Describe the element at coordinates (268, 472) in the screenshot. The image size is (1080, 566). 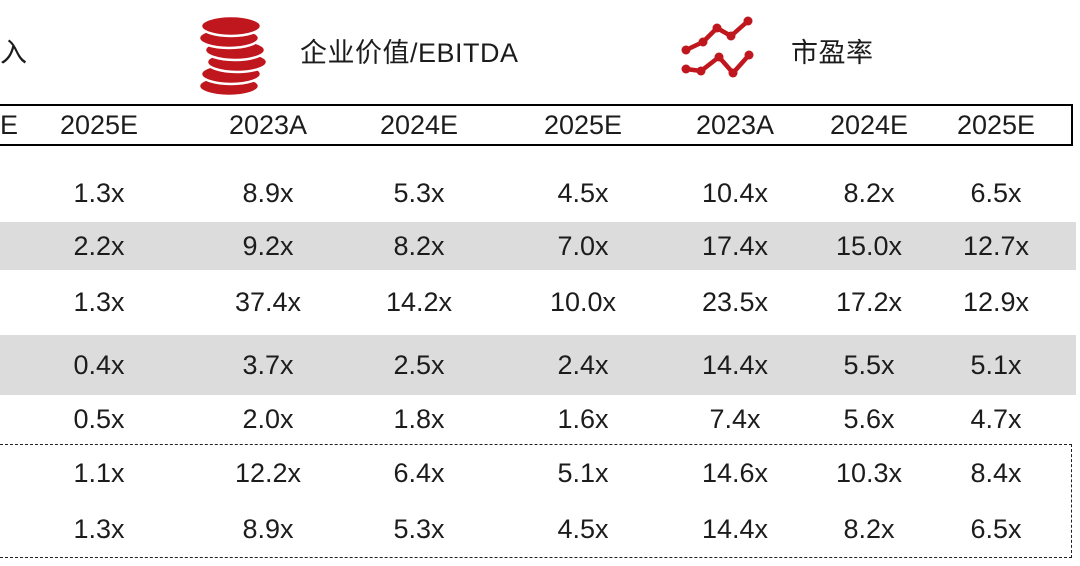
I see `table-cell: 12.2x` at that location.